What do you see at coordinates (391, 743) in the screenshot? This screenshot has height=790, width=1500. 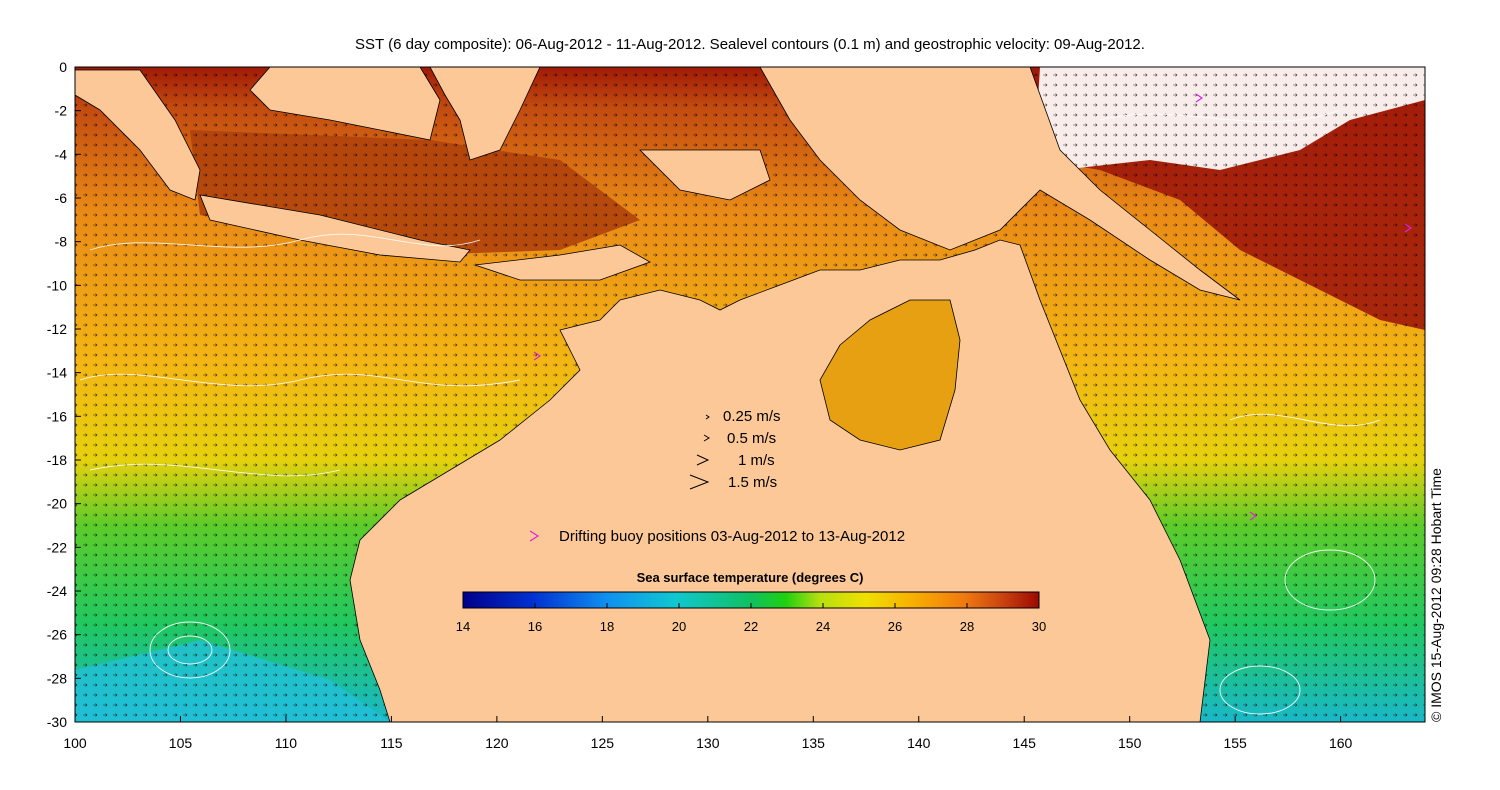 I see `x-tick-label: 115` at bounding box center [391, 743].